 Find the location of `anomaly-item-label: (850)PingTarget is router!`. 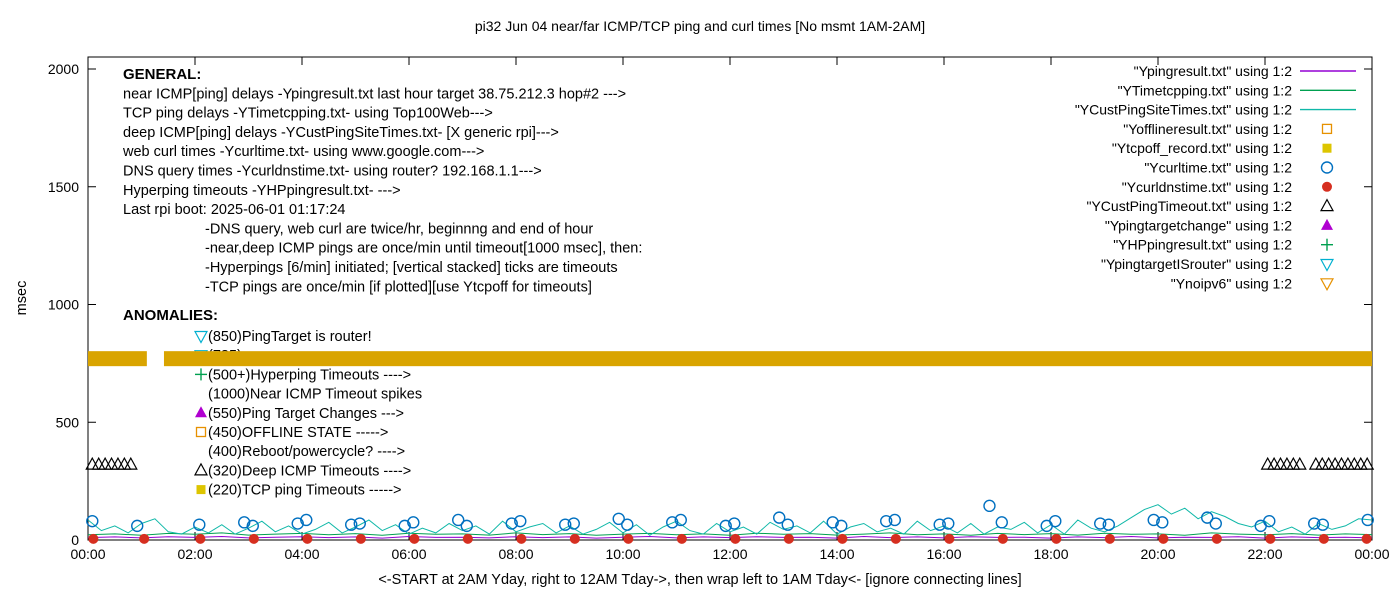

anomaly-item-label: (850)PingTarget is router! is located at coordinates (290, 337).